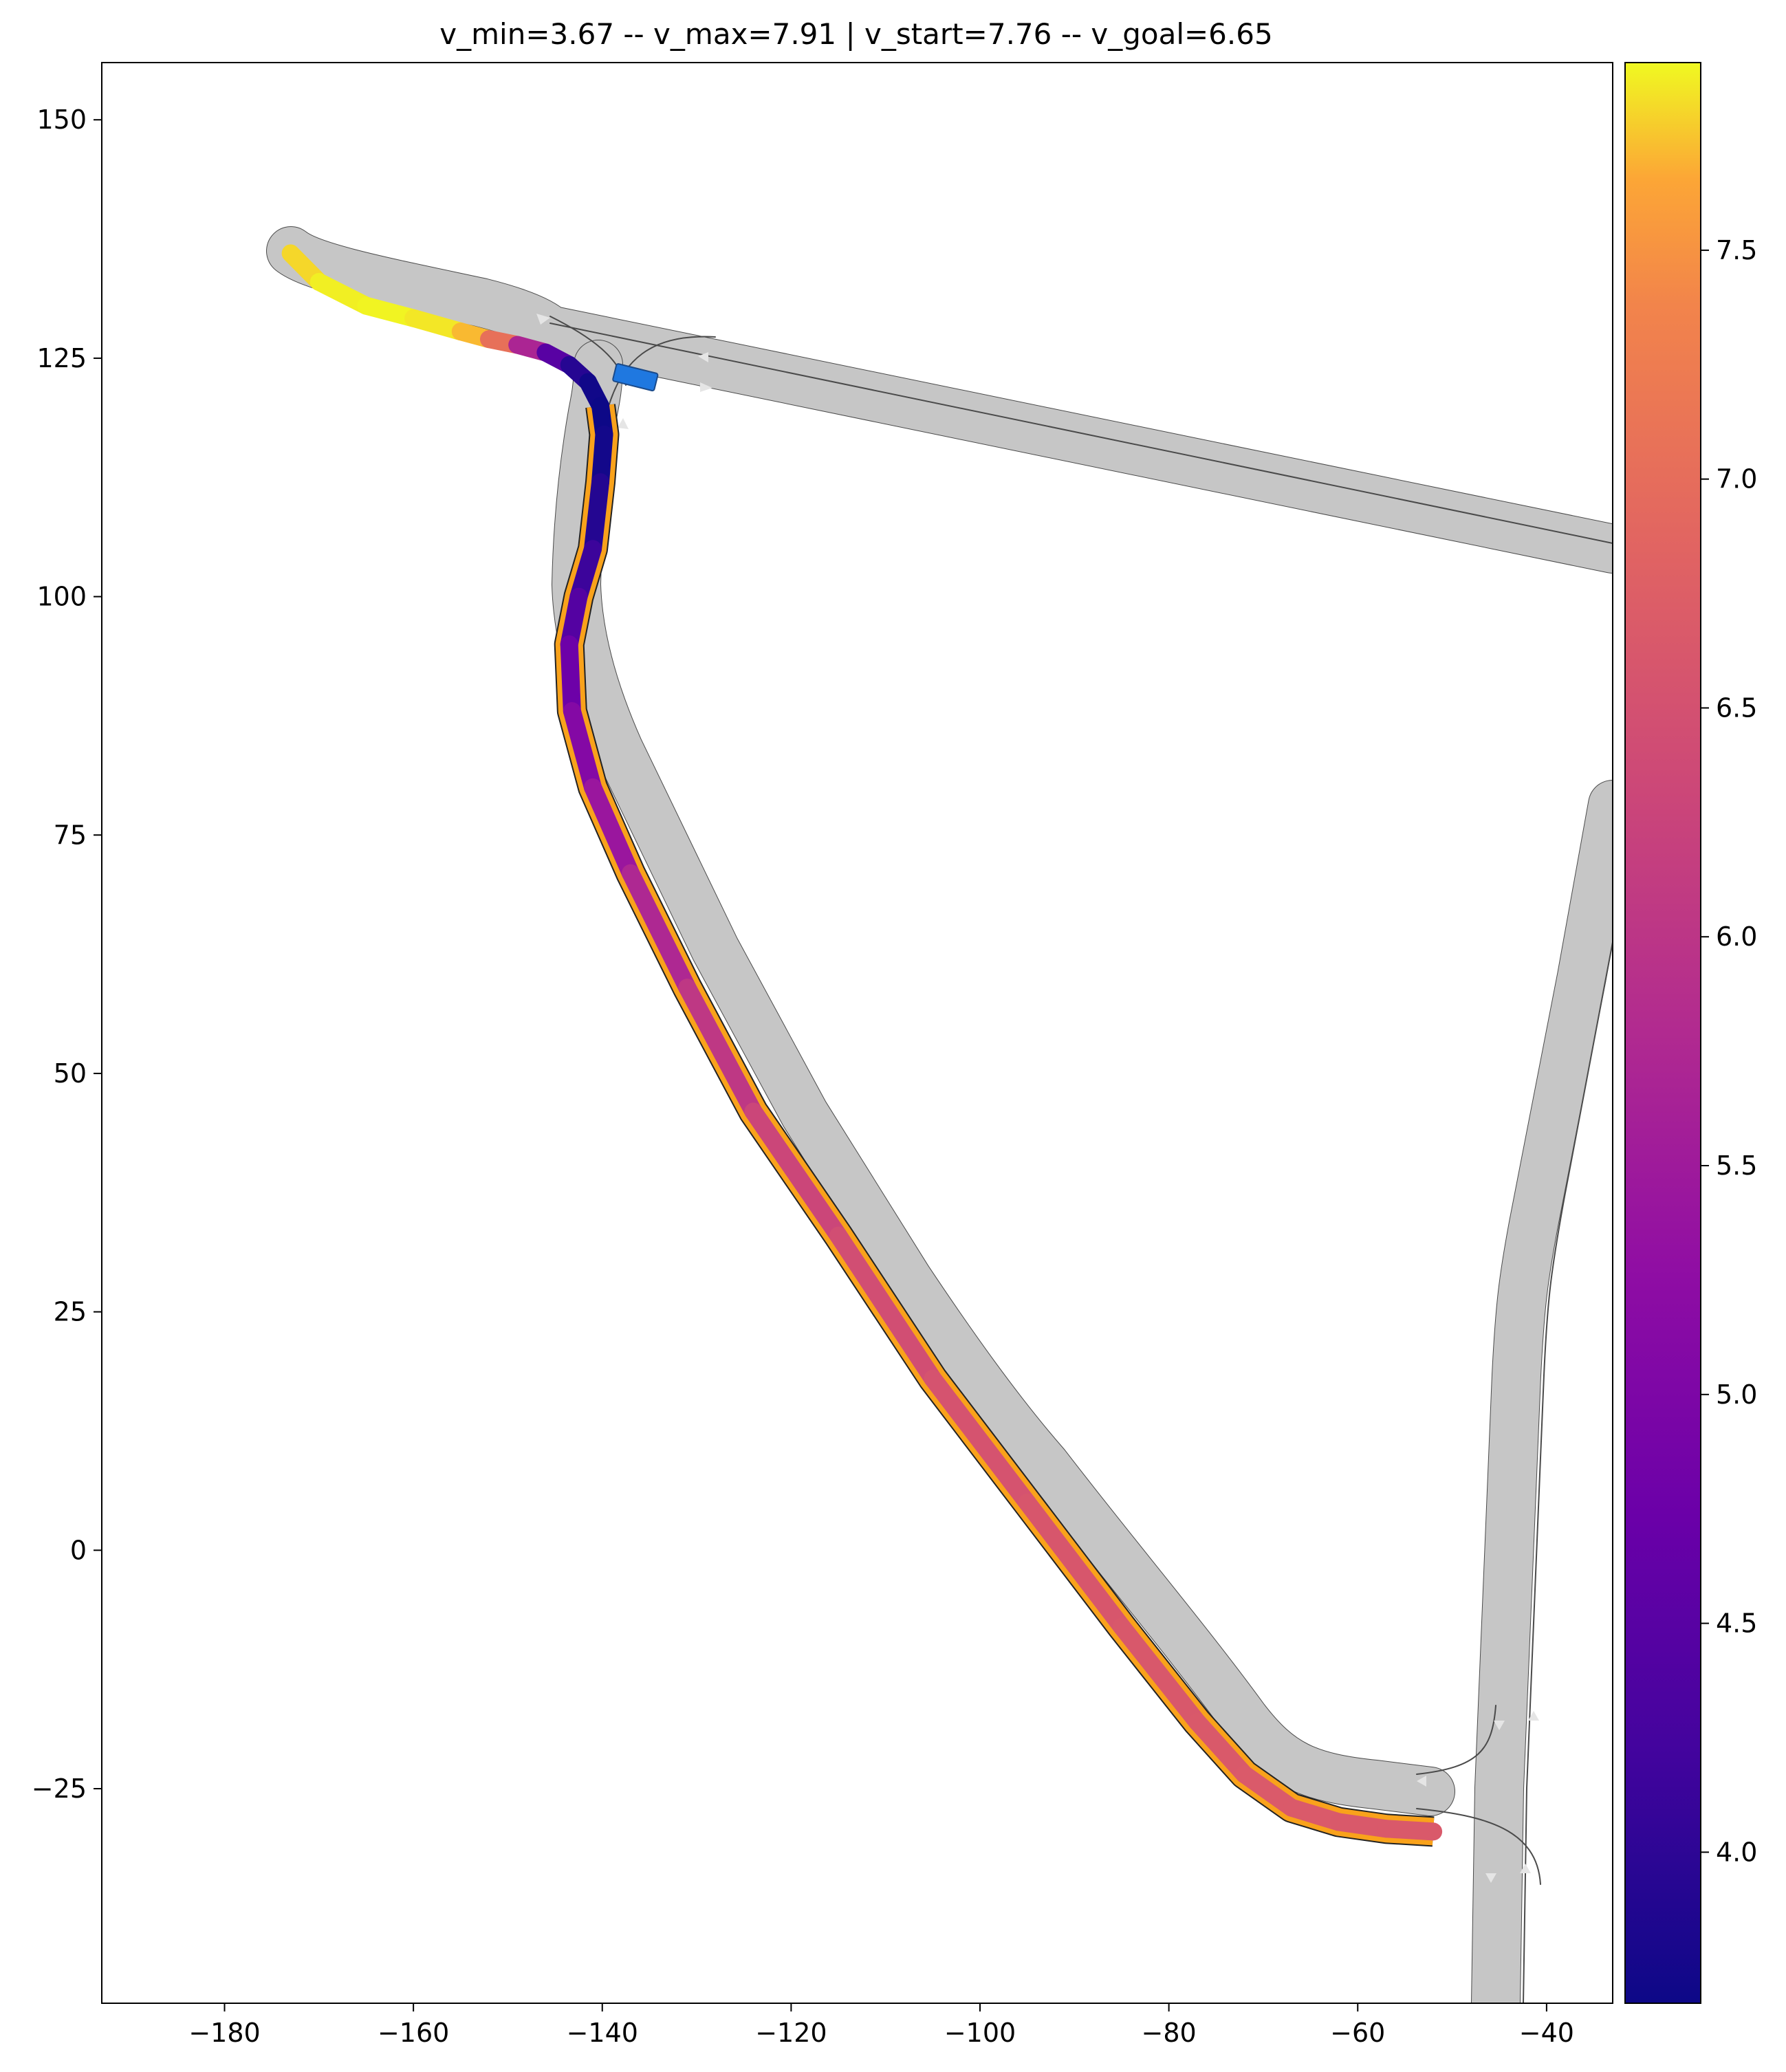 The image size is (1786, 2072). What do you see at coordinates (1736, 1165) in the screenshot?
I see `colorbar-tick-label: 5.5` at bounding box center [1736, 1165].